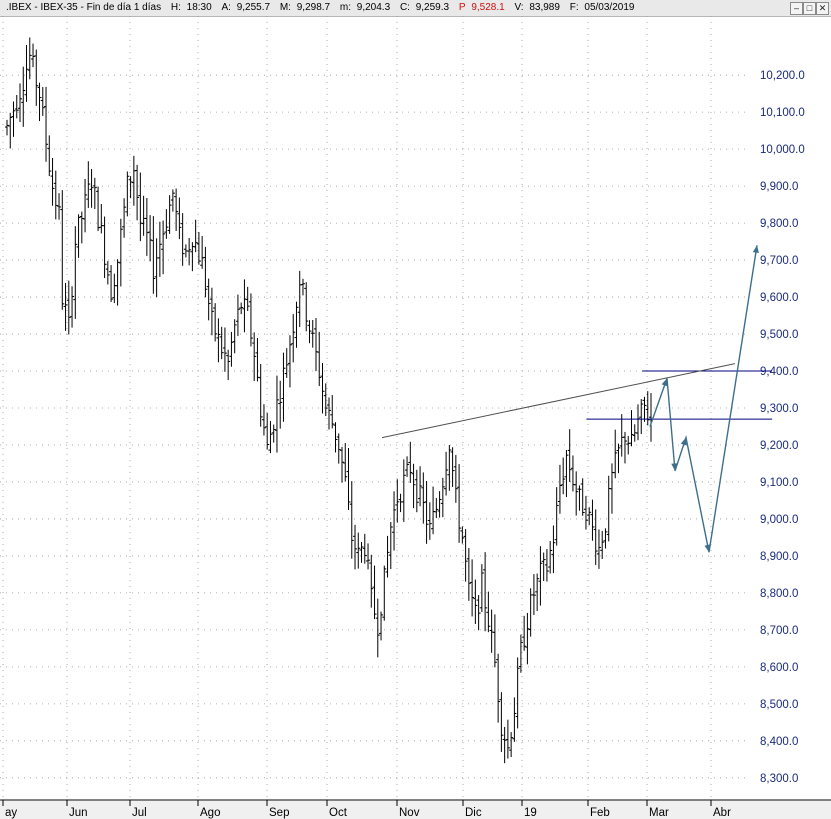 Image resolution: width=831 pixels, height=819 pixels. Describe the element at coordinates (779, 187) in the screenshot. I see `y-tick-label: 9,900.0` at that location.